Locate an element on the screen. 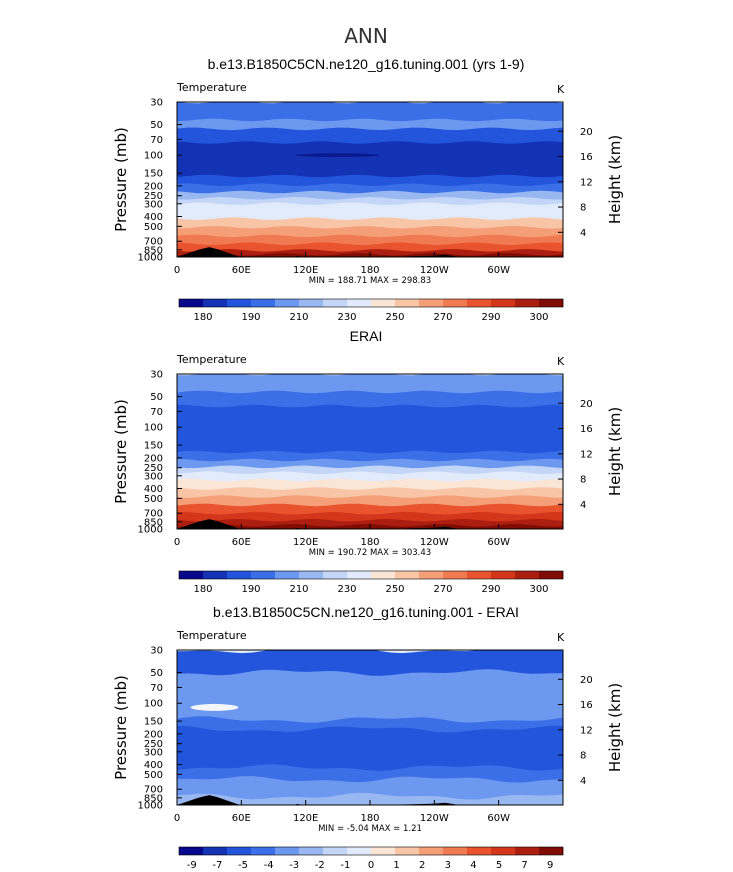 Image resolution: width=733 pixels, height=872 pixels. colorbar-label: 250 is located at coordinates (394, 317).